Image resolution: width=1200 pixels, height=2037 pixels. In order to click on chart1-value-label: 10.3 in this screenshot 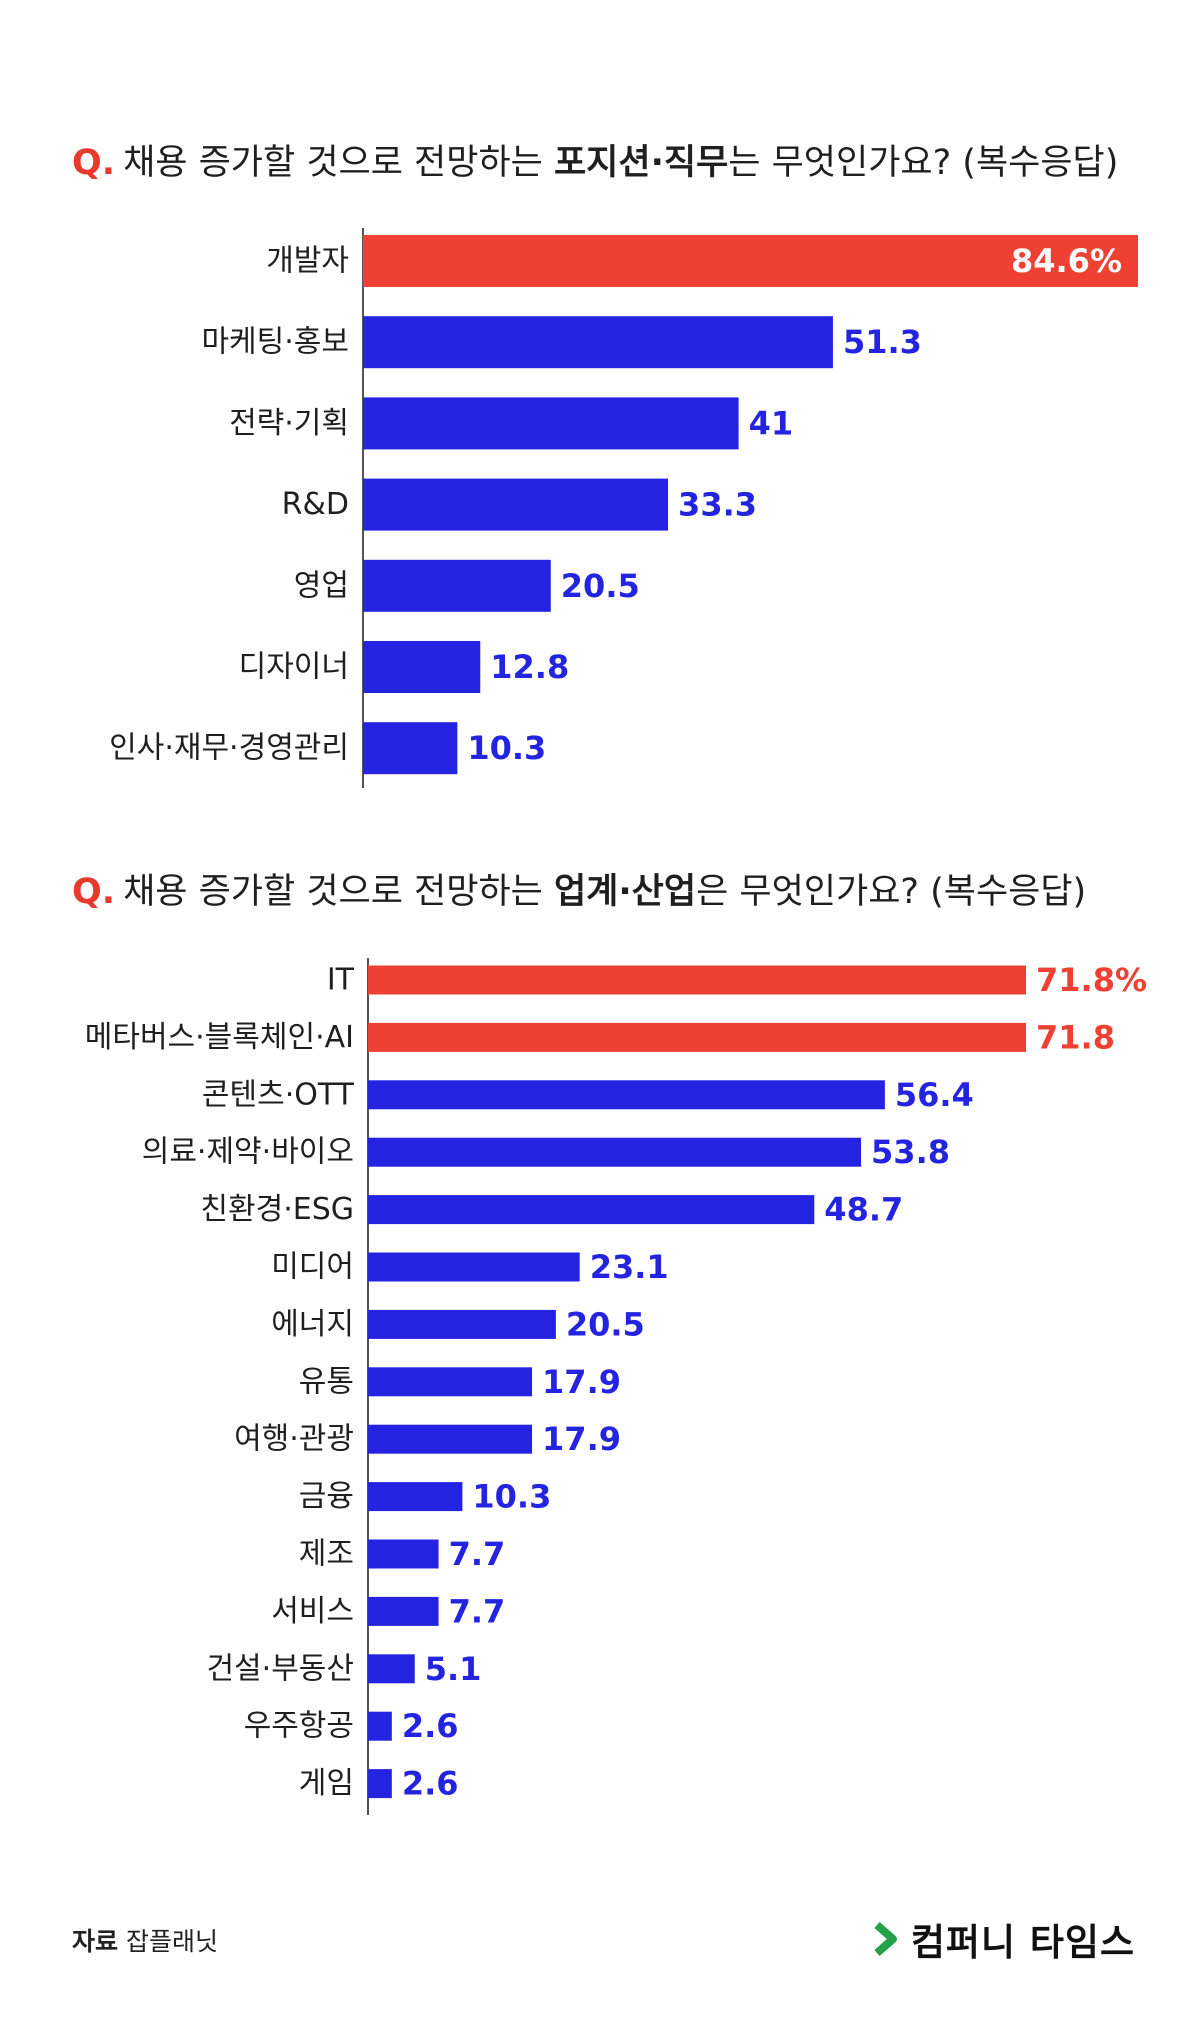, I will do `click(506, 748)`.